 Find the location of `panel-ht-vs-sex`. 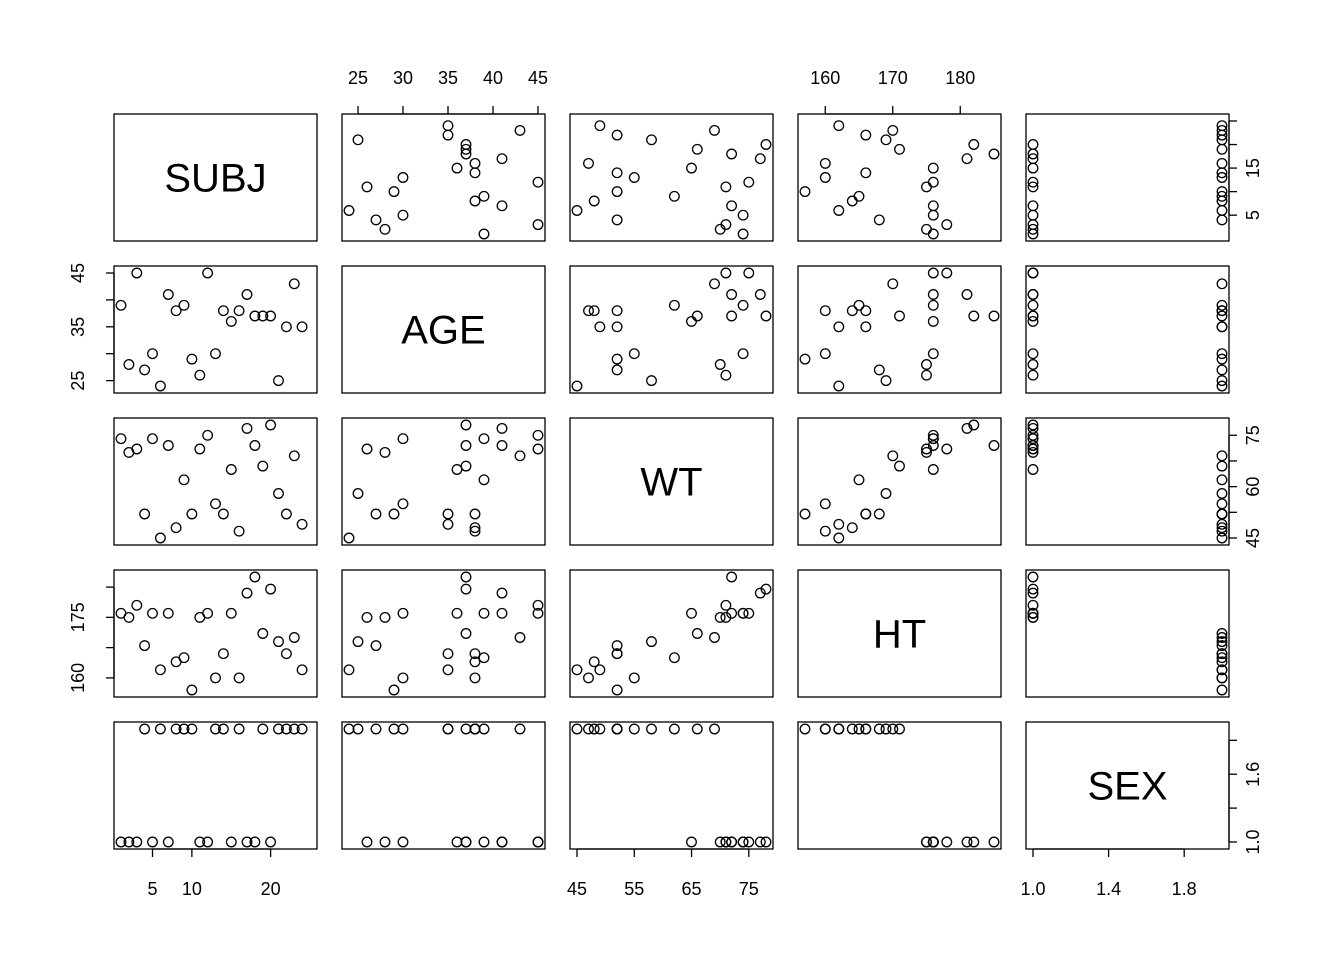

panel-ht-vs-sex is located at coordinates (1127, 633).